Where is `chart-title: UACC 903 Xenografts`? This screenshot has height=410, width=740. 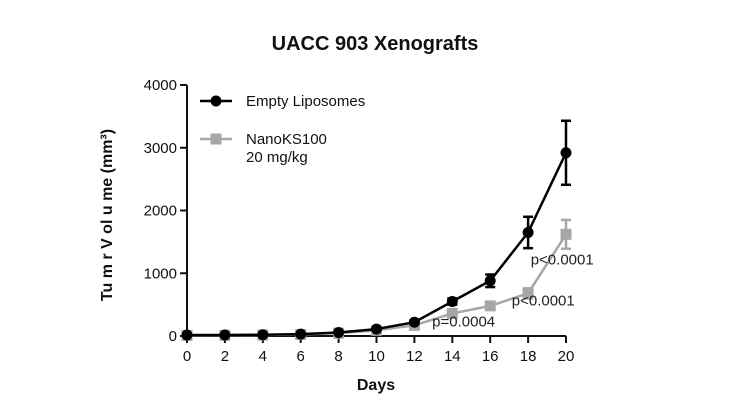 chart-title: UACC 903 Xenografts is located at coordinates (375, 44).